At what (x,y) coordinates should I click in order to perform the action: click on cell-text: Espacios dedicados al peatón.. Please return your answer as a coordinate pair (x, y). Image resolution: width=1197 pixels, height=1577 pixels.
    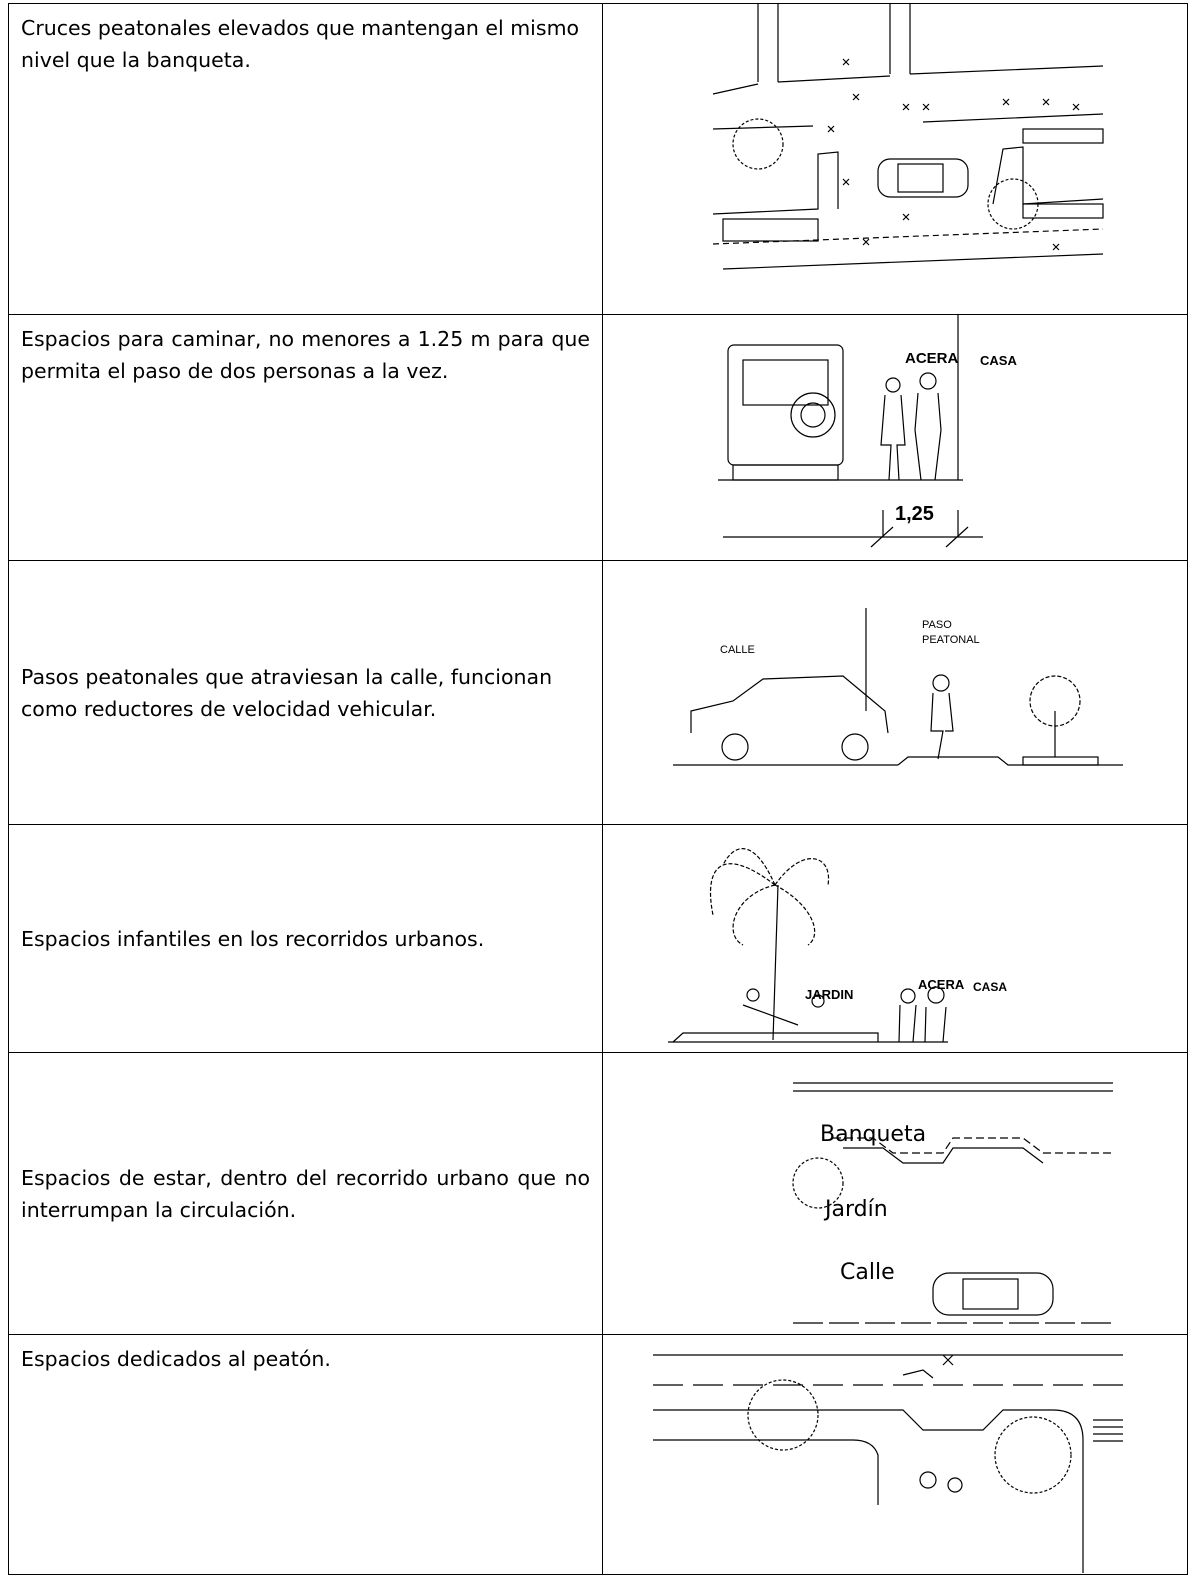
    Looking at the image, I should click on (176, 1359).